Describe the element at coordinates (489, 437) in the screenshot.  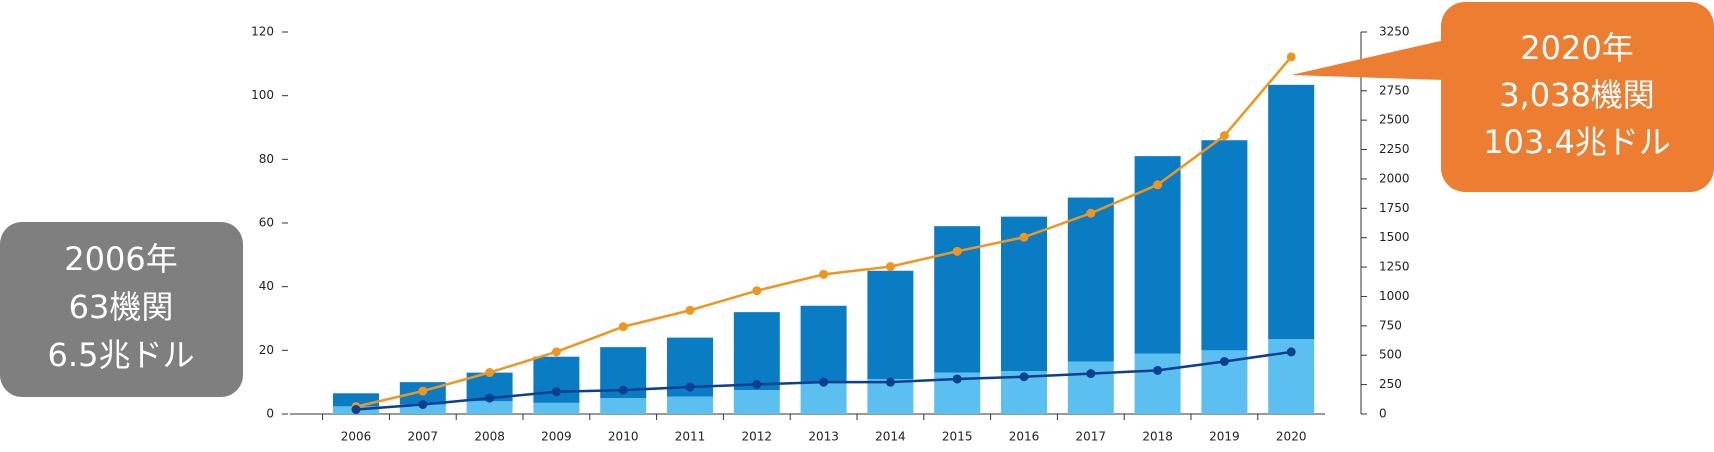
I see `x-tick-label: 2008` at that location.